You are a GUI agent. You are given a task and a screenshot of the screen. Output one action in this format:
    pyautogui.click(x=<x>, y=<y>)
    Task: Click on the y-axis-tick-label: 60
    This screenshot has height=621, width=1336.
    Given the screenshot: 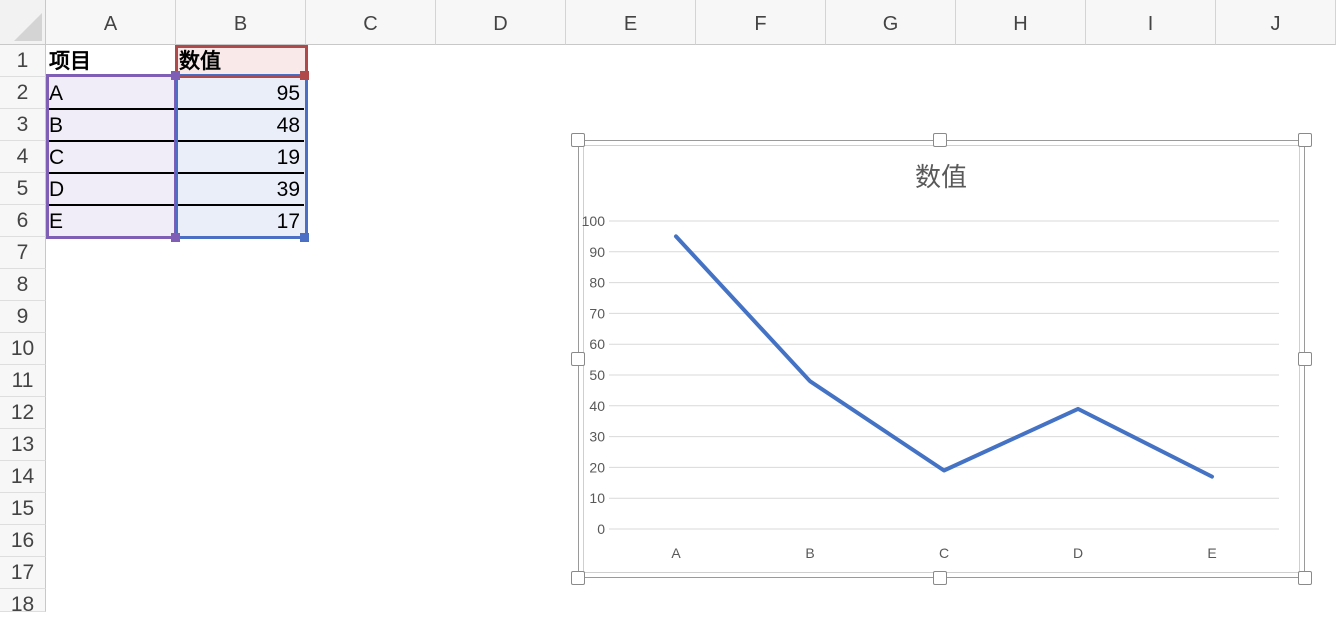 What is the action you would take?
    pyautogui.click(x=597, y=344)
    